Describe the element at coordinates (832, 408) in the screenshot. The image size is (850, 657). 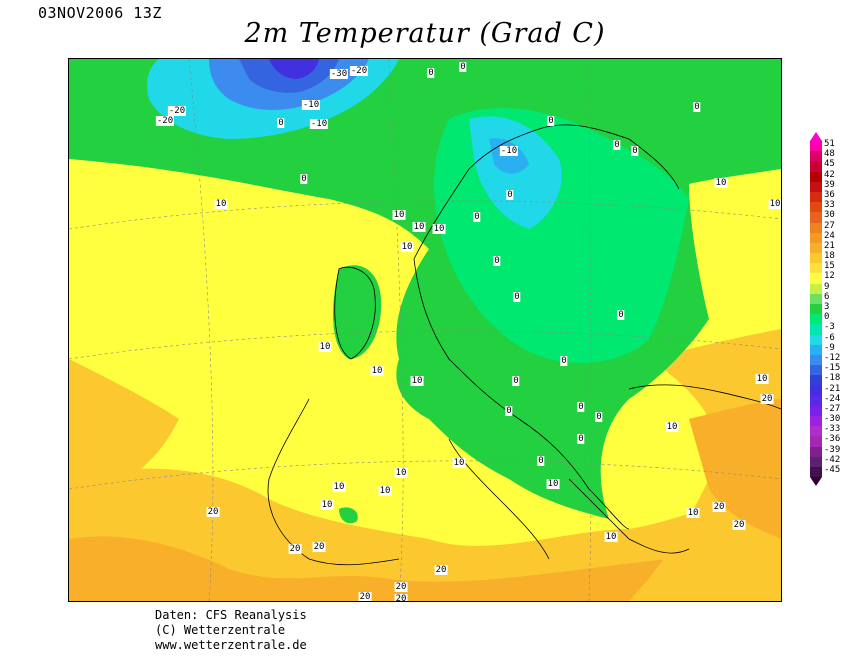
I see `colorbar-label: -27` at that location.